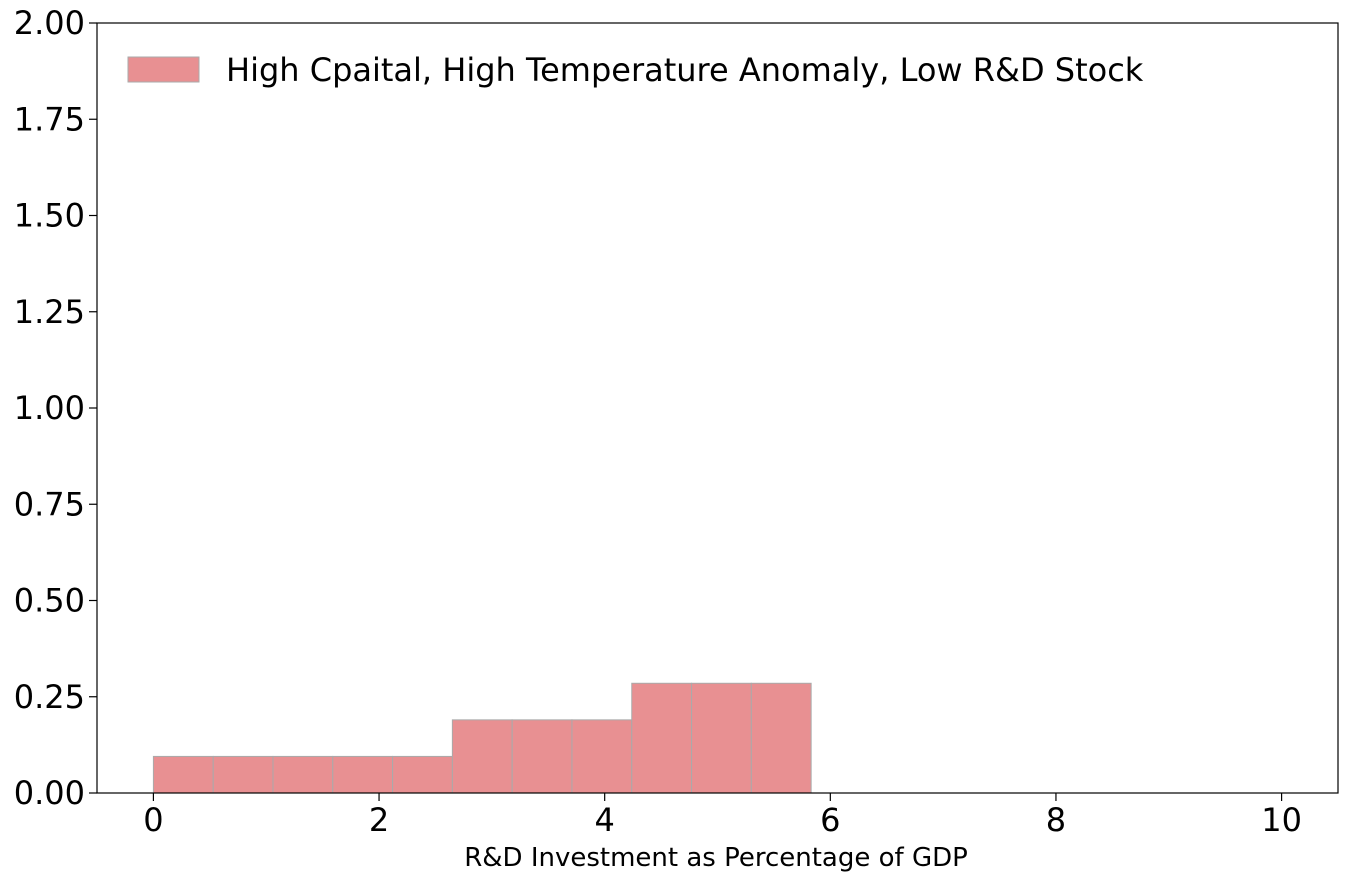 The height and width of the screenshot is (885, 1347). Describe the element at coordinates (379, 820) in the screenshot. I see `x-tick-label: 2` at that location.